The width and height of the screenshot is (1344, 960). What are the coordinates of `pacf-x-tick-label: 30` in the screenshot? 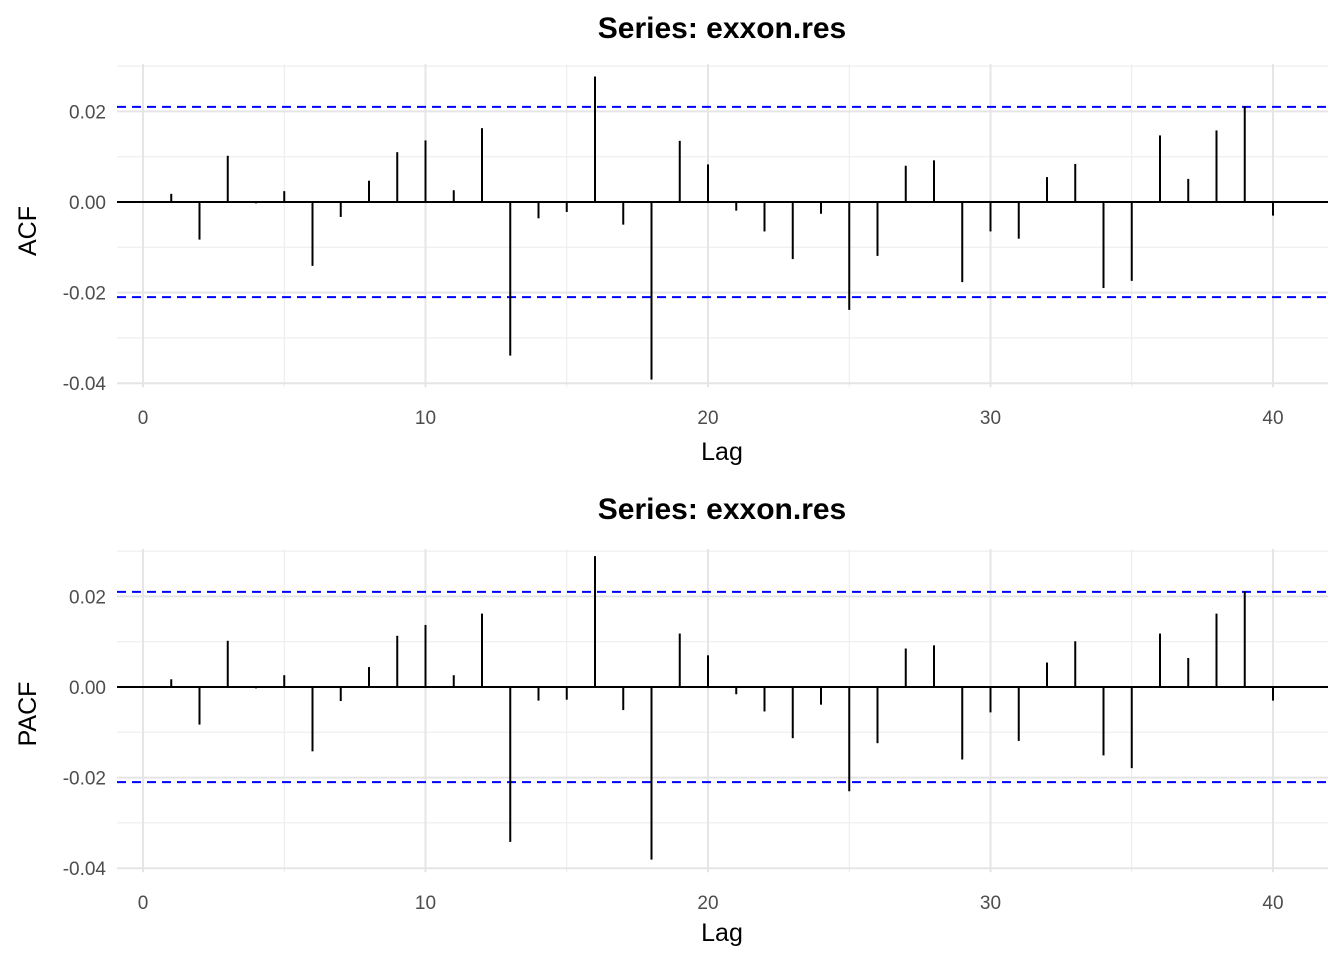 It's located at (990, 903).